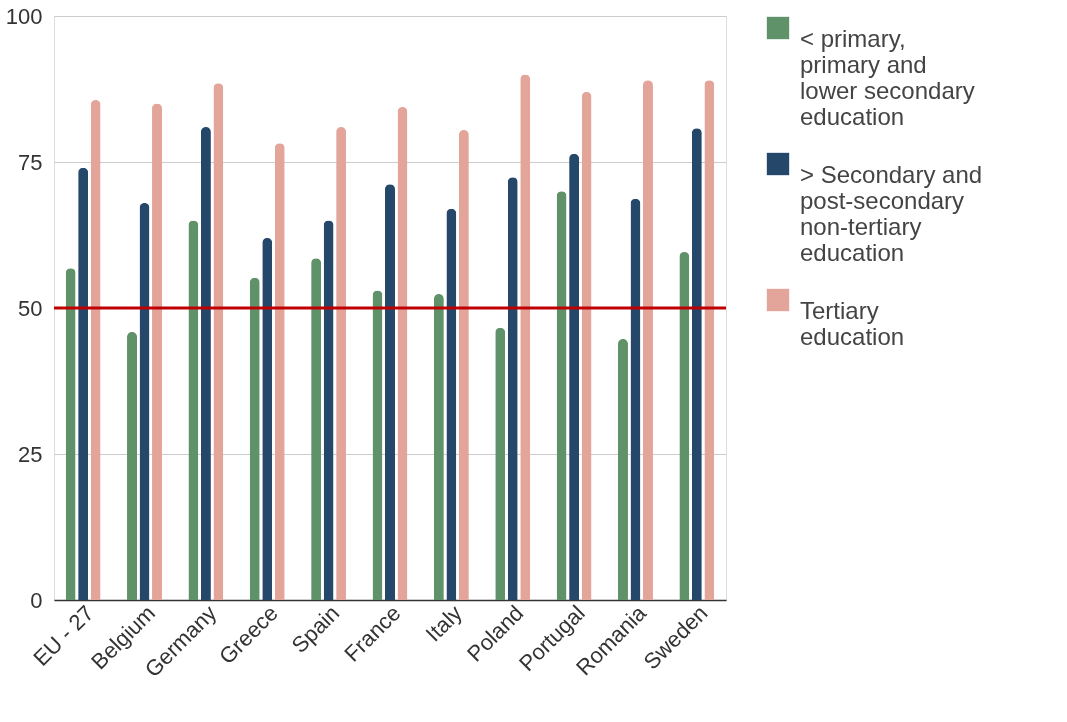  I want to click on y-tick-label: 25, so click(30, 454).